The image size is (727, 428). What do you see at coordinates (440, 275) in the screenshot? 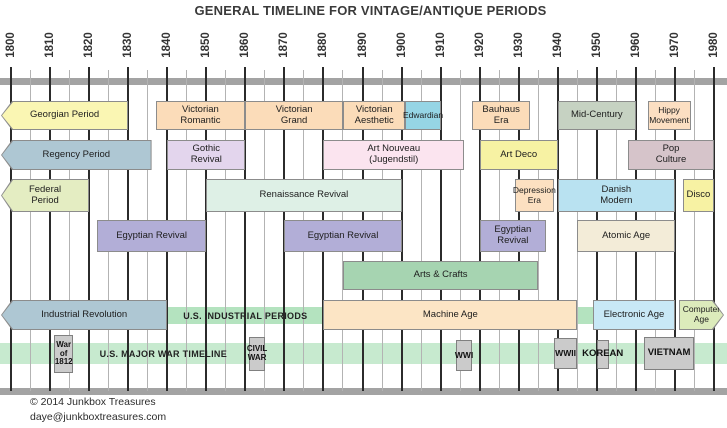
I see `bar-label: Arts & Crafts` at bounding box center [440, 275].